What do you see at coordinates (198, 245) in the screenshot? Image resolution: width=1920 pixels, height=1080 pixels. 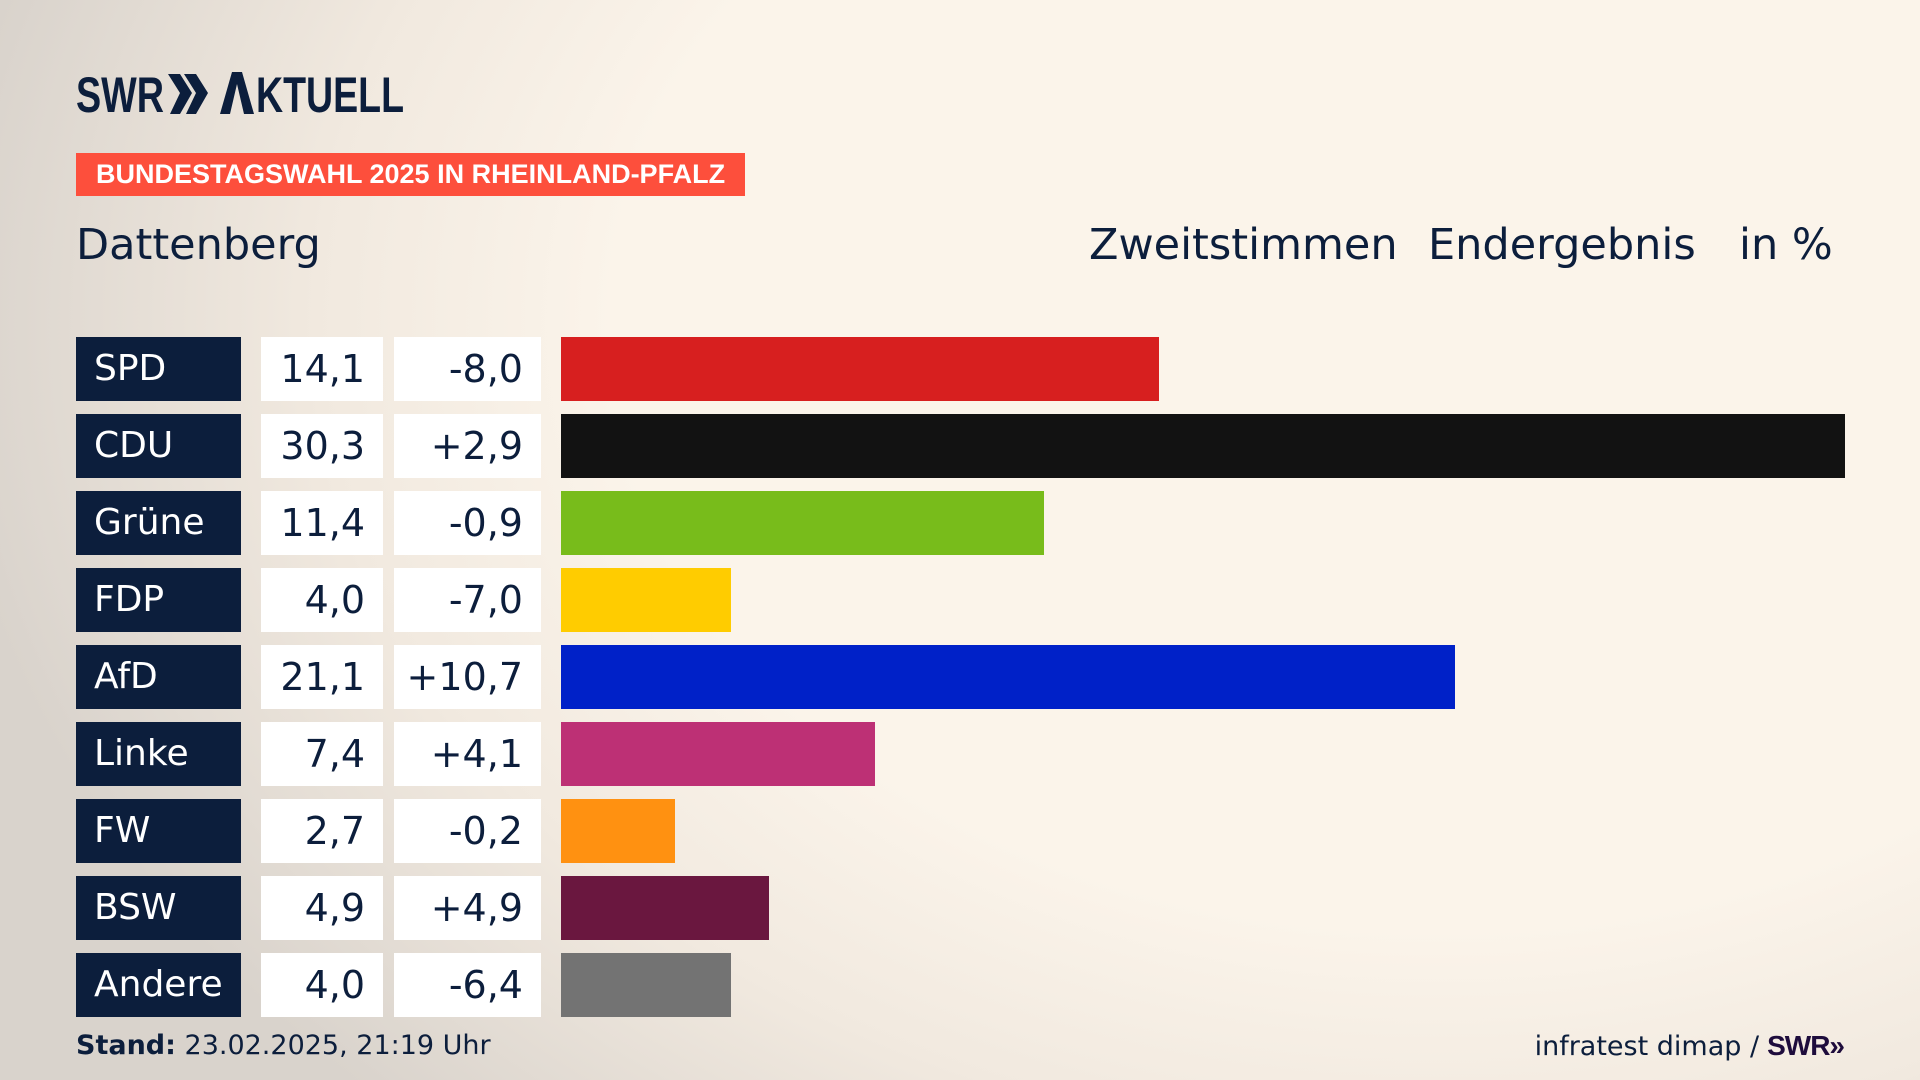 I see `region-title: Dattenberg` at bounding box center [198, 245].